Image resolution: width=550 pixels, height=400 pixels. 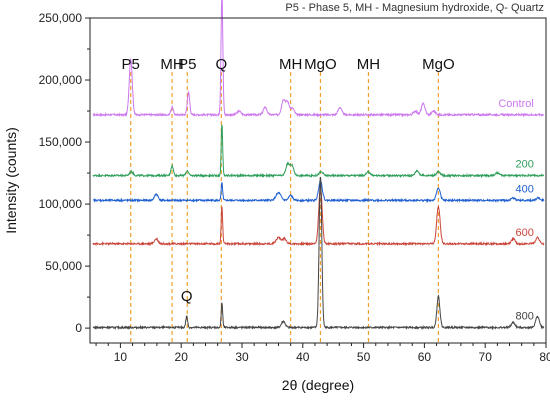 What do you see at coordinates (121, 357) in the screenshot?
I see `x-tick-label: 10` at bounding box center [121, 357].